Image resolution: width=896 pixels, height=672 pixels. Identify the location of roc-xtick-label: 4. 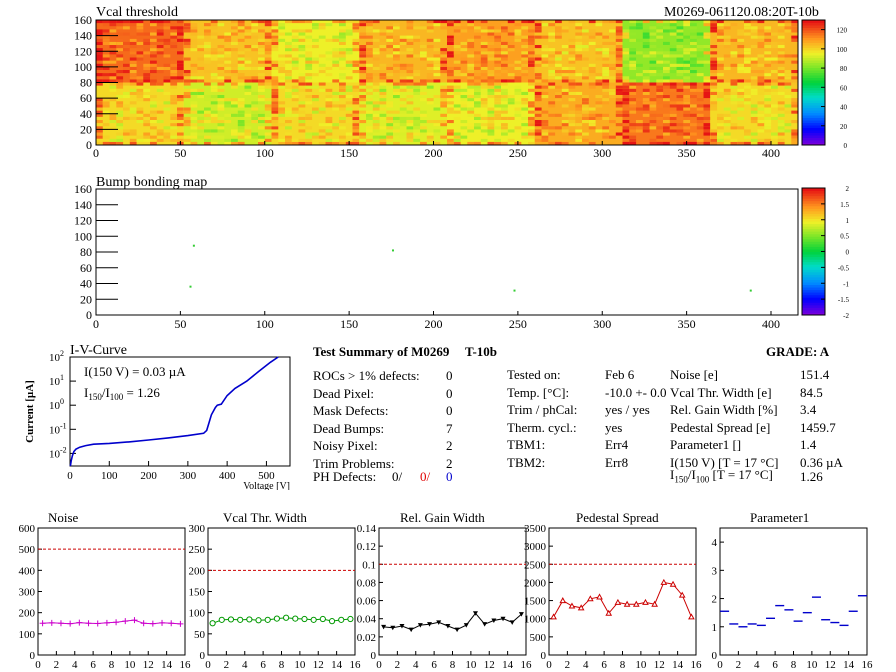
(416, 665).